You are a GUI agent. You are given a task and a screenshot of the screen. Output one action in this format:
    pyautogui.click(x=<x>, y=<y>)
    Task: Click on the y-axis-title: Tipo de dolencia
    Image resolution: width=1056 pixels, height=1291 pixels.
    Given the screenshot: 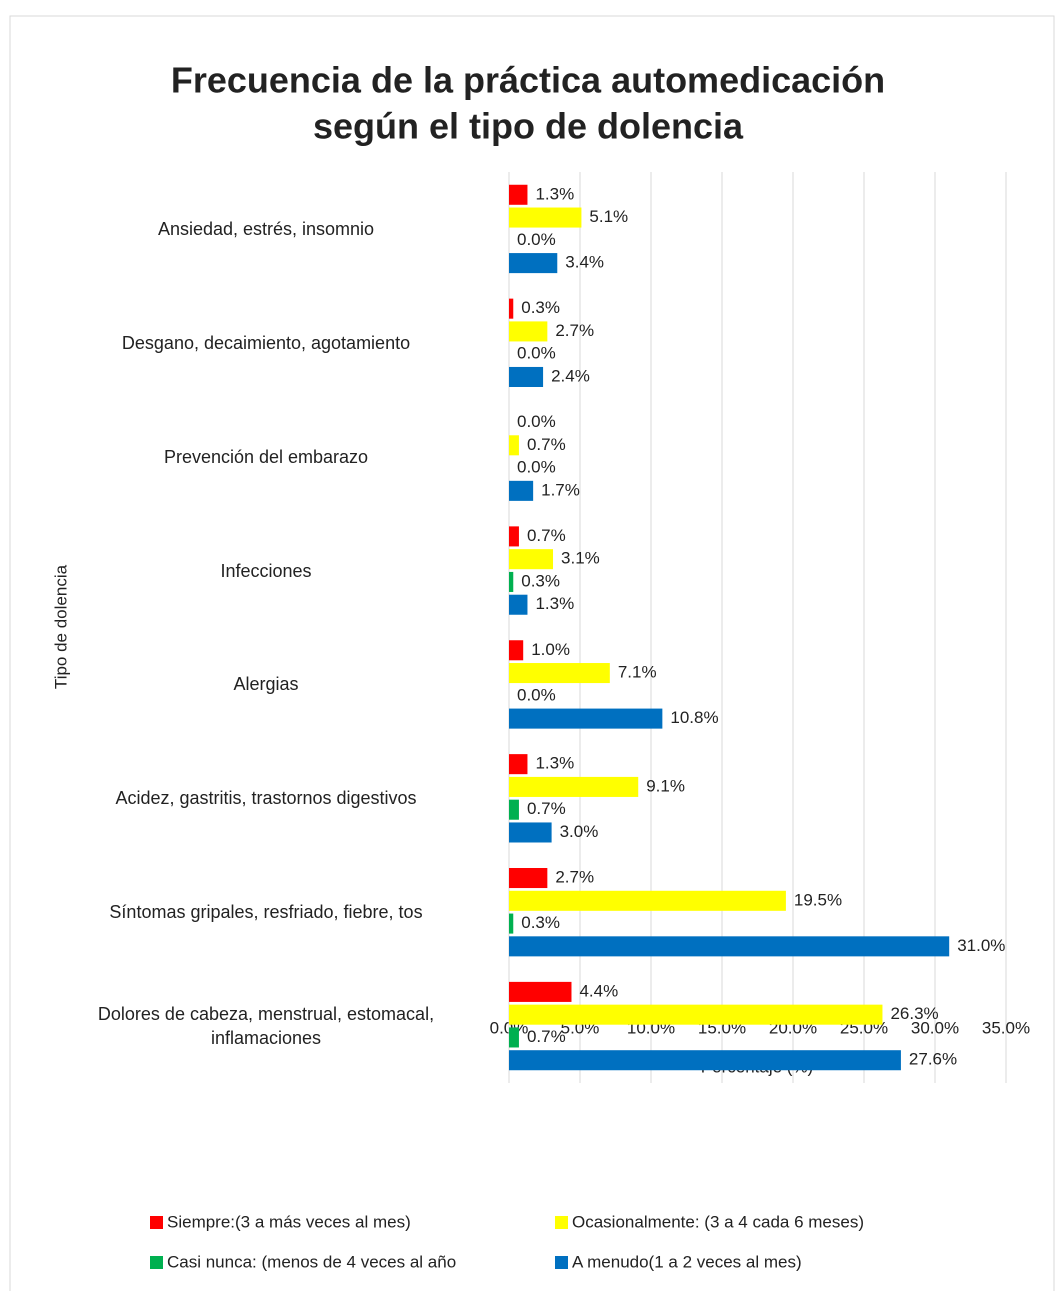 What is the action you would take?
    pyautogui.click(x=60, y=626)
    